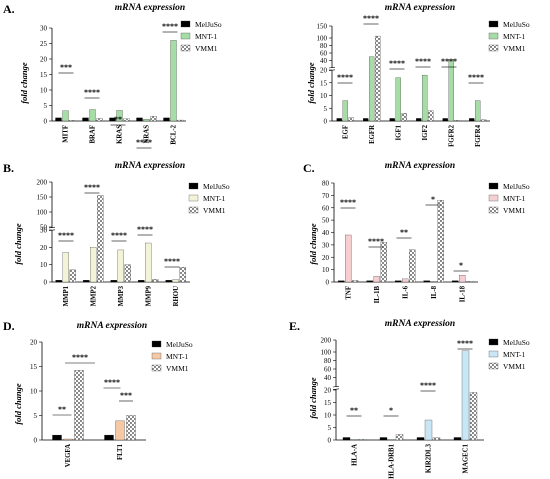 Image resolution: width=550 pixels, height=479 pixels. Describe the element at coordinates (294, 326) in the screenshot. I see `panel-label: E.` at that location.